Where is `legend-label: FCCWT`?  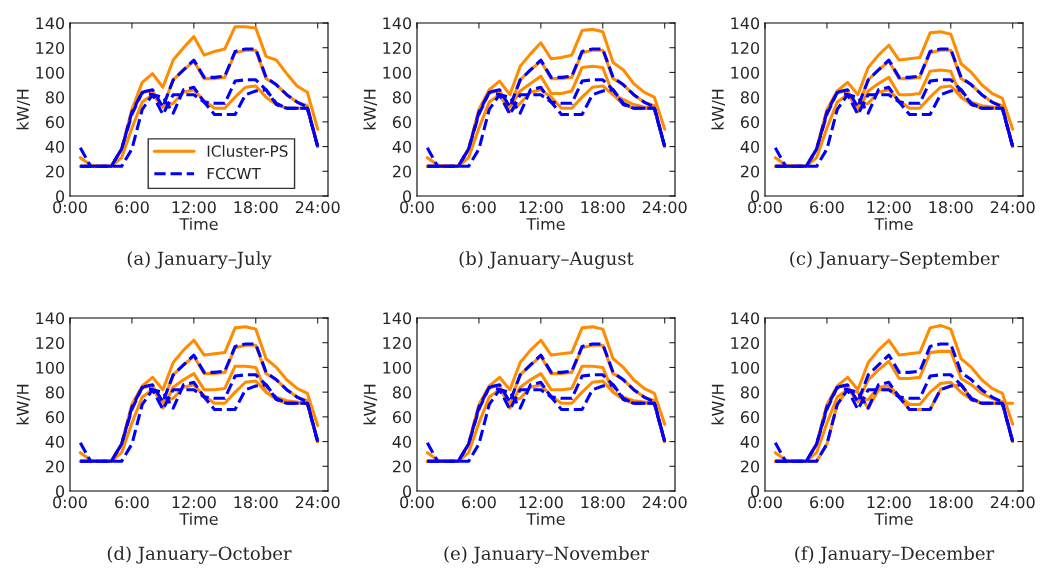 legend-label: FCCWT is located at coordinates (234, 173).